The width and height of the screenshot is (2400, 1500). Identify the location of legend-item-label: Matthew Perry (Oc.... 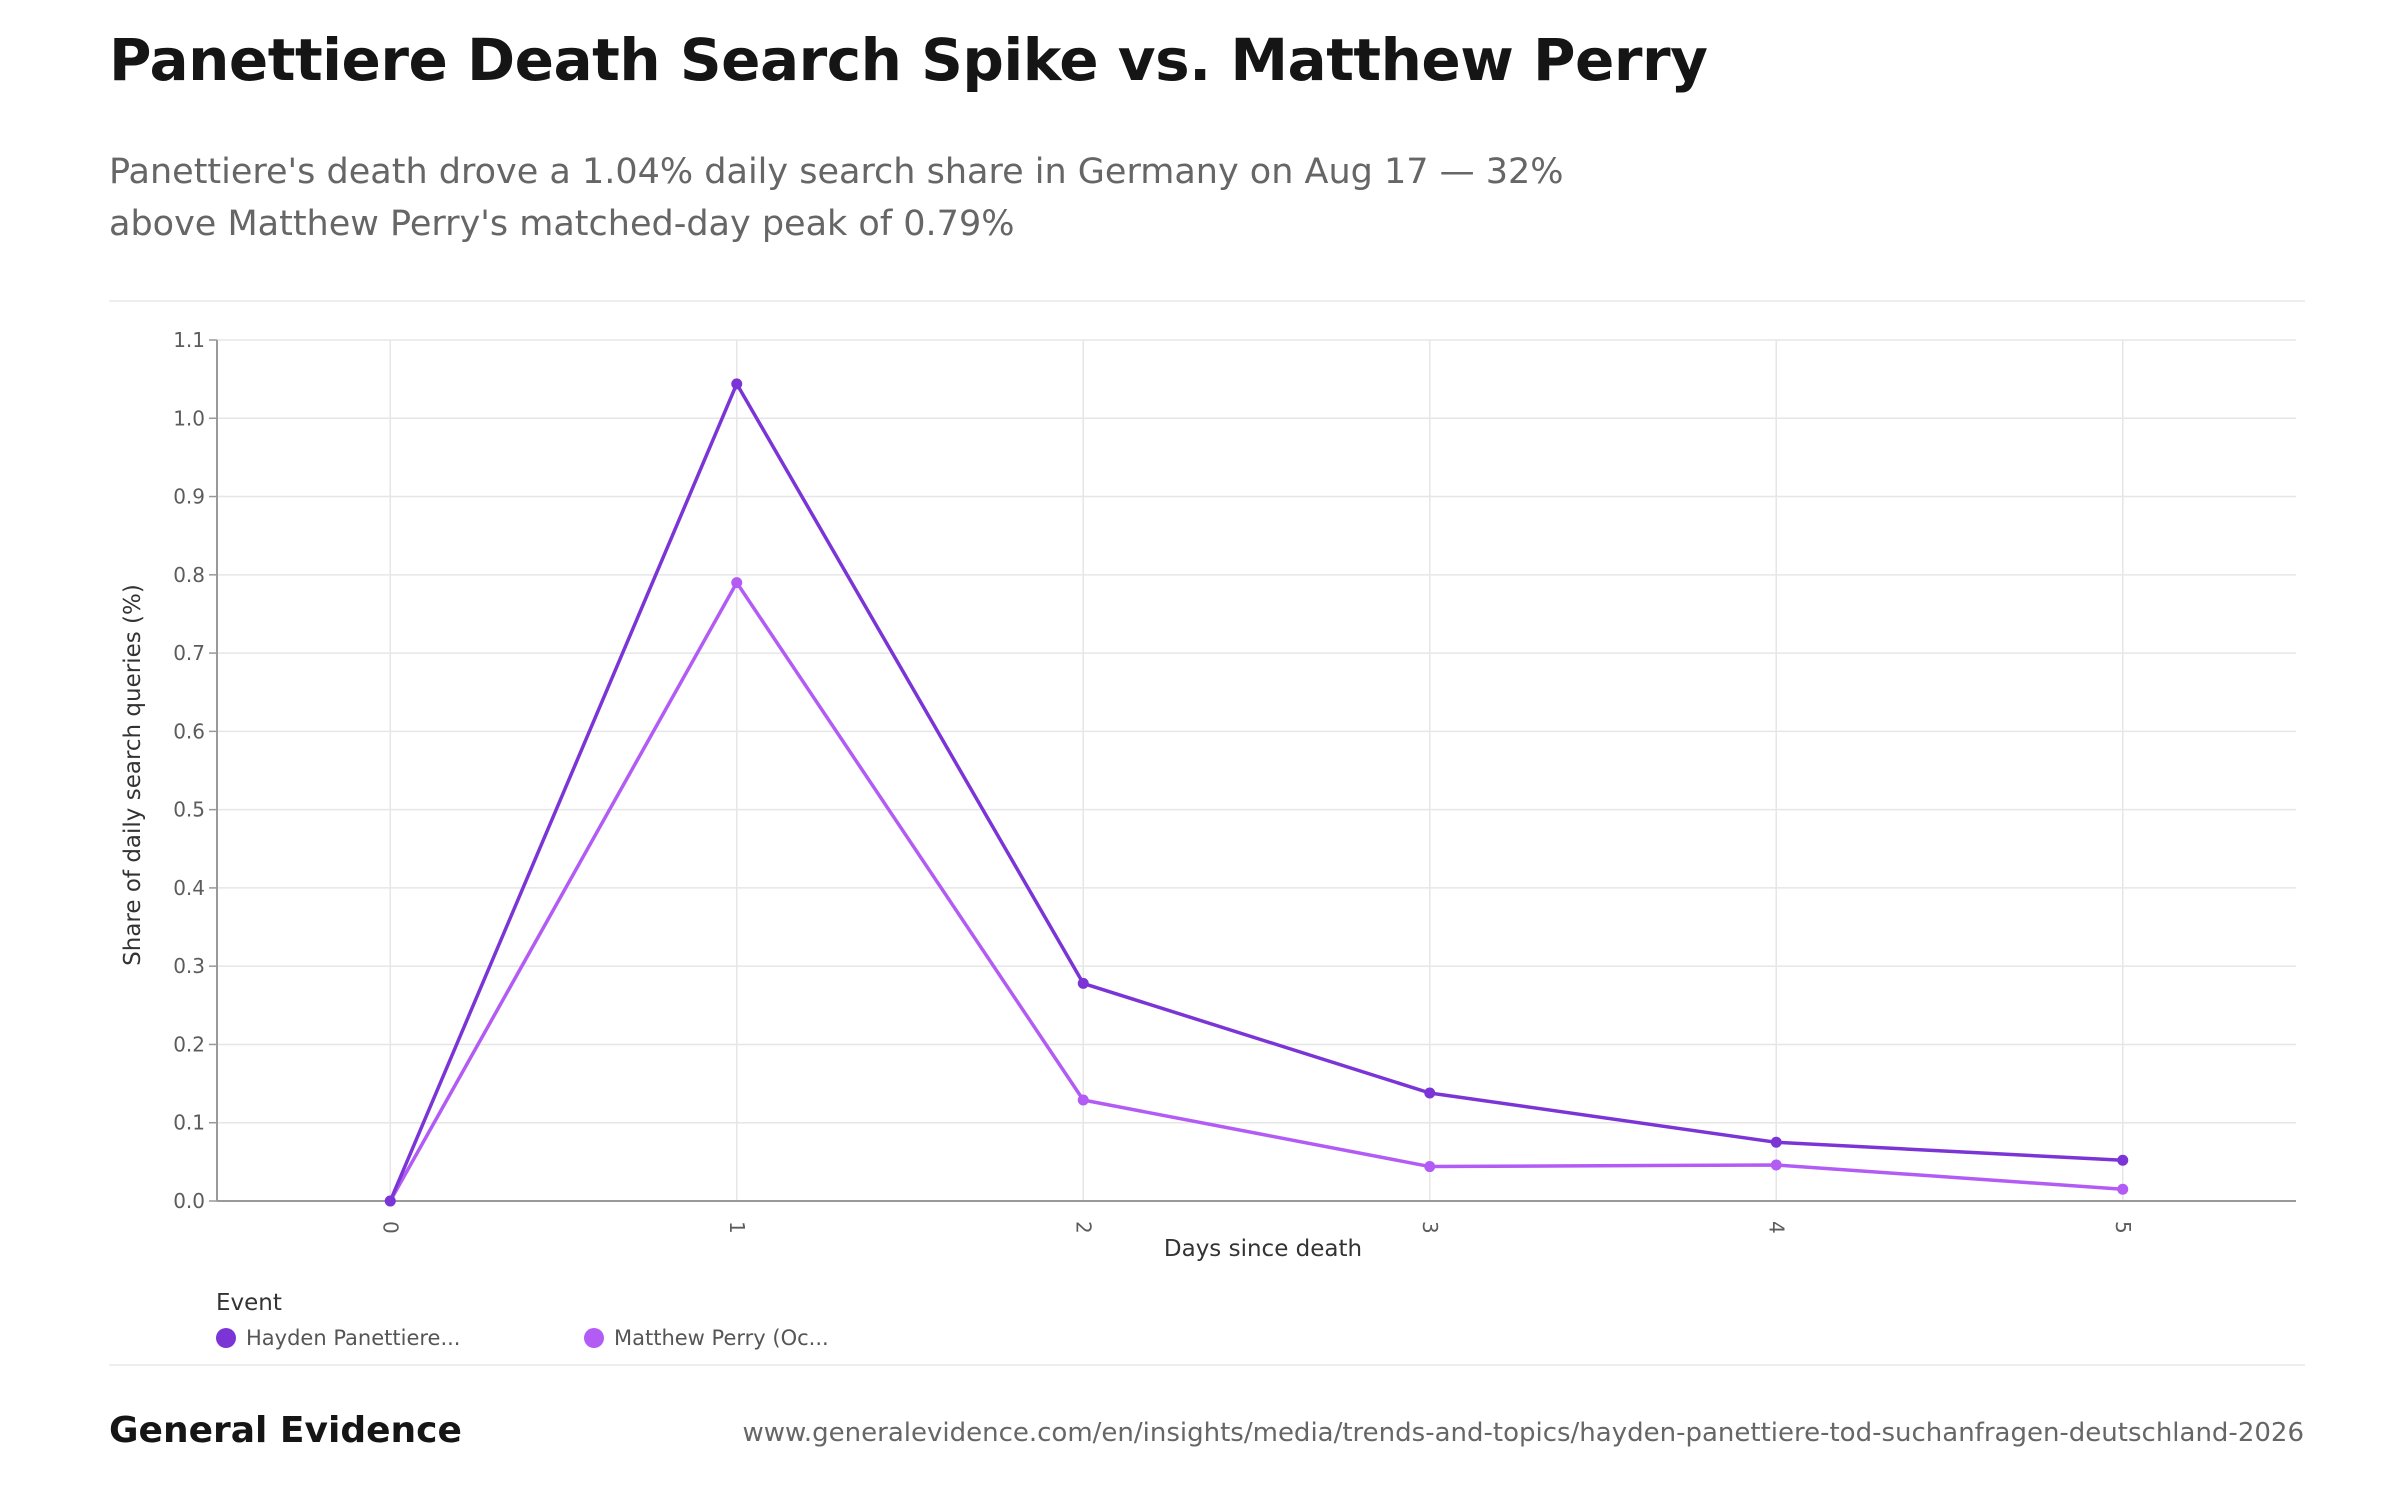
(721, 1338).